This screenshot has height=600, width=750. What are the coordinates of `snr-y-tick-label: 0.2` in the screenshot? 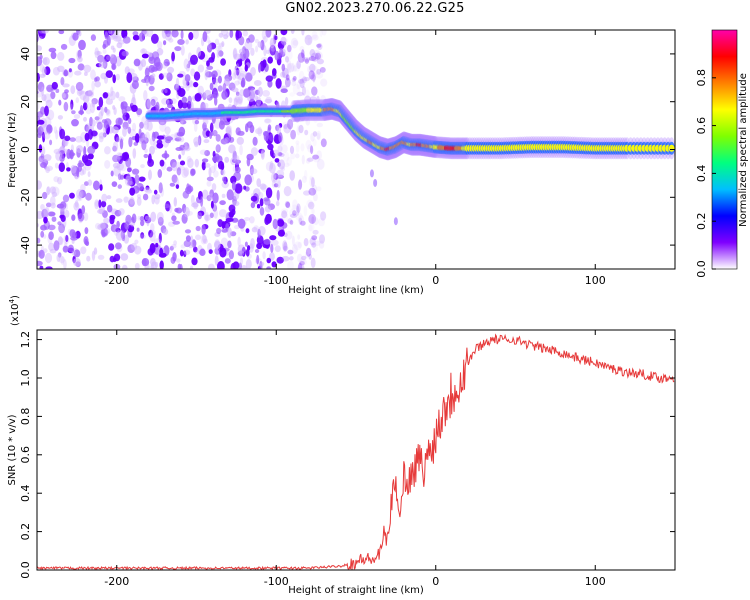 It's located at (25, 532).